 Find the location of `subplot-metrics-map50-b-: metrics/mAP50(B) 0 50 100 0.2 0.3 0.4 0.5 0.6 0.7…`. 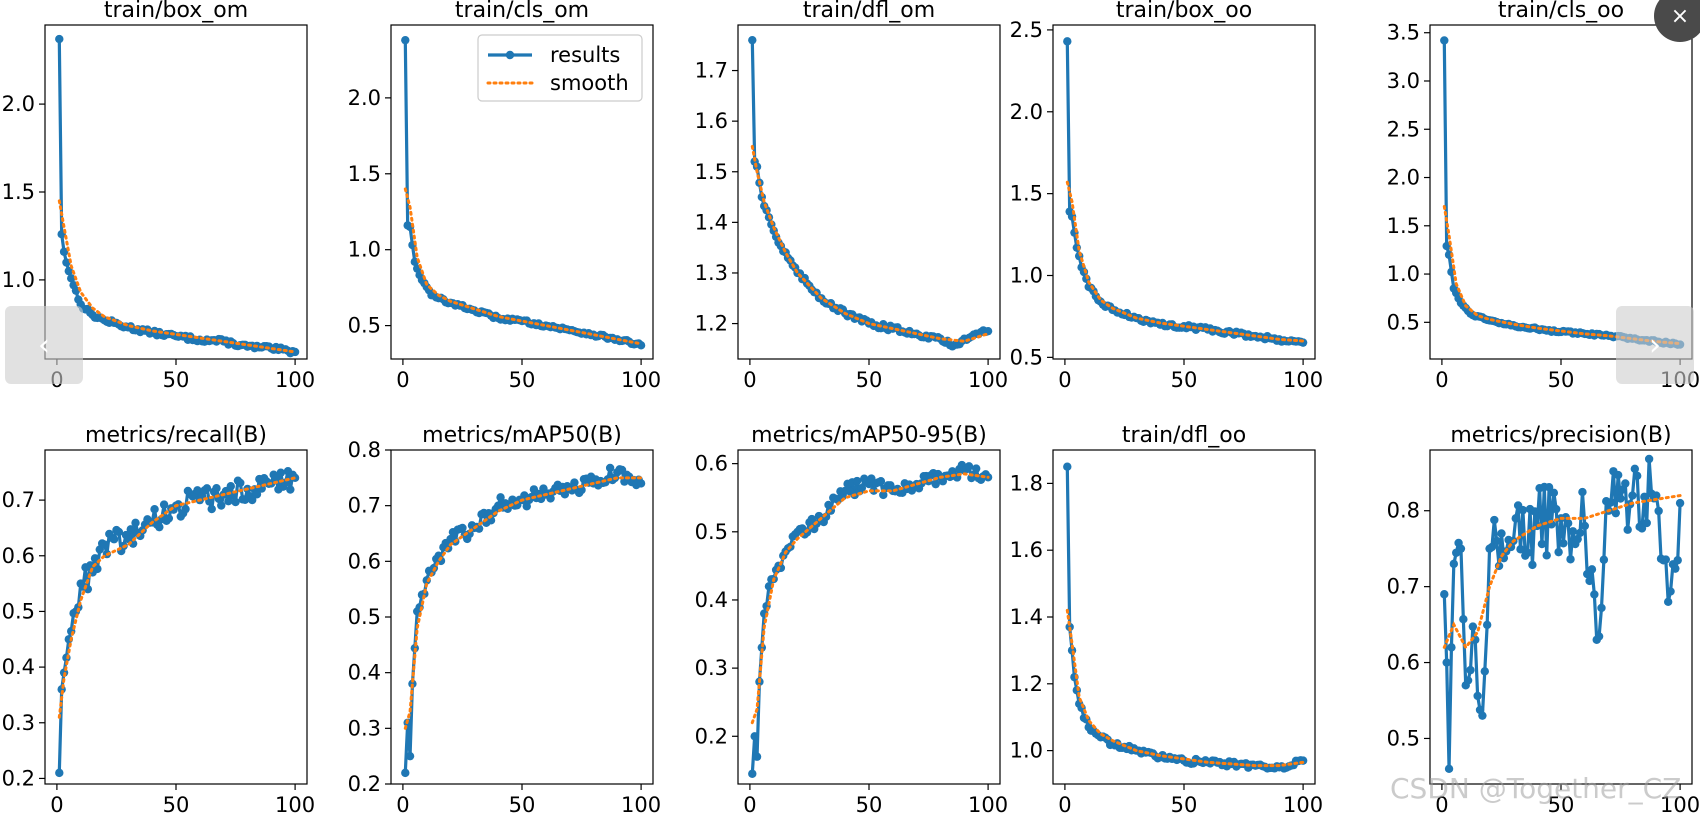

subplot-metrics-map50-b-: metrics/mAP50(B) 0 50 100 0.2 0.3 0.4 0.5 0.6 0.7… is located at coordinates (505, 620).